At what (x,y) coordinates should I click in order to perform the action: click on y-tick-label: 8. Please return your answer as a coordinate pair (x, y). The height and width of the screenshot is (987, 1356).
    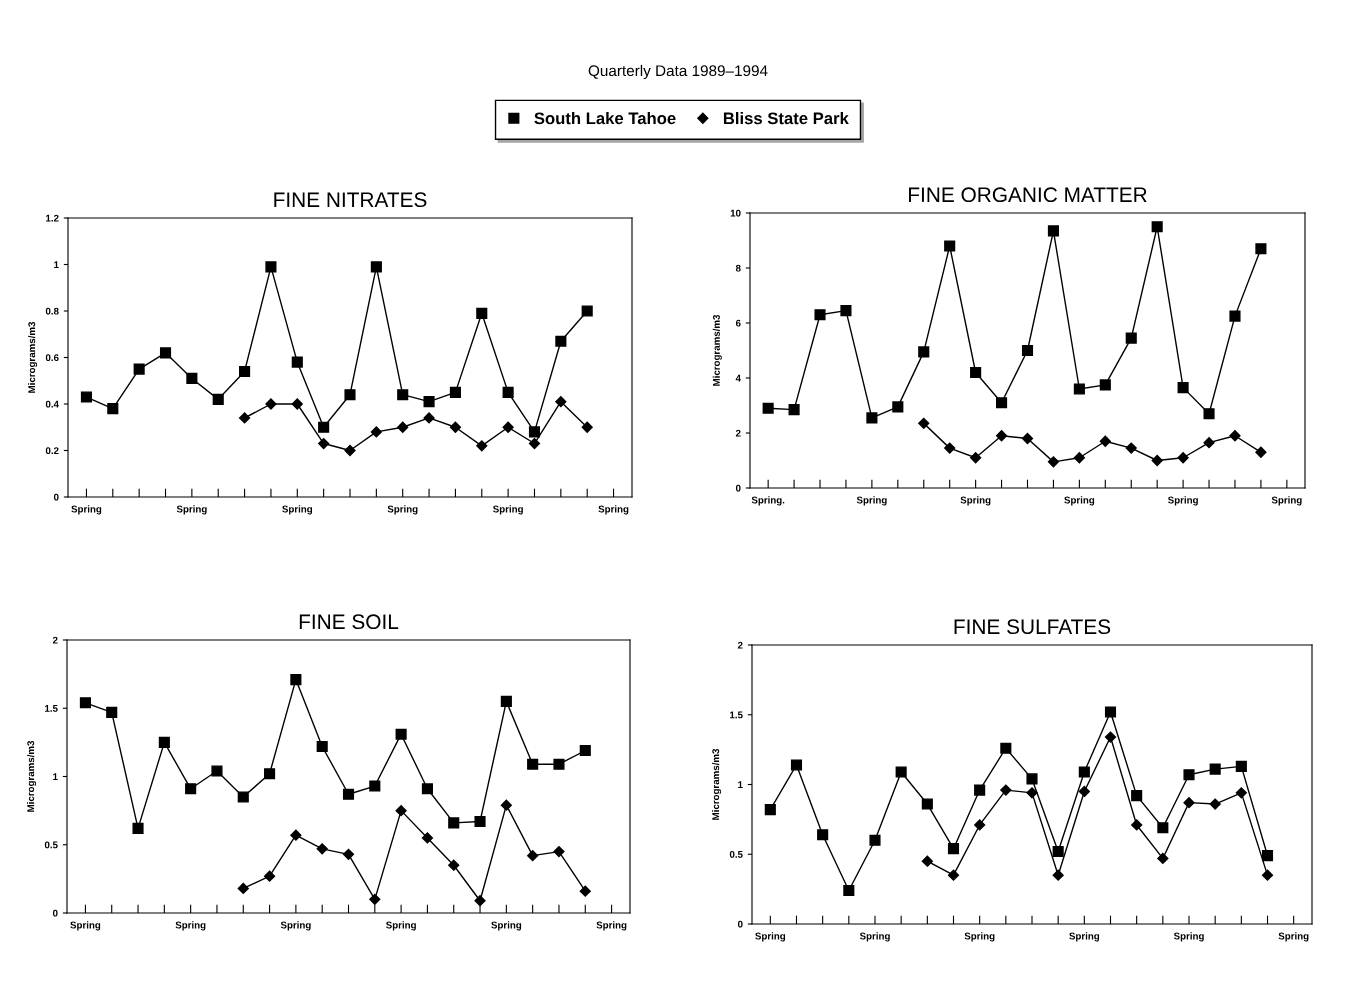
    Looking at the image, I should click on (738, 268).